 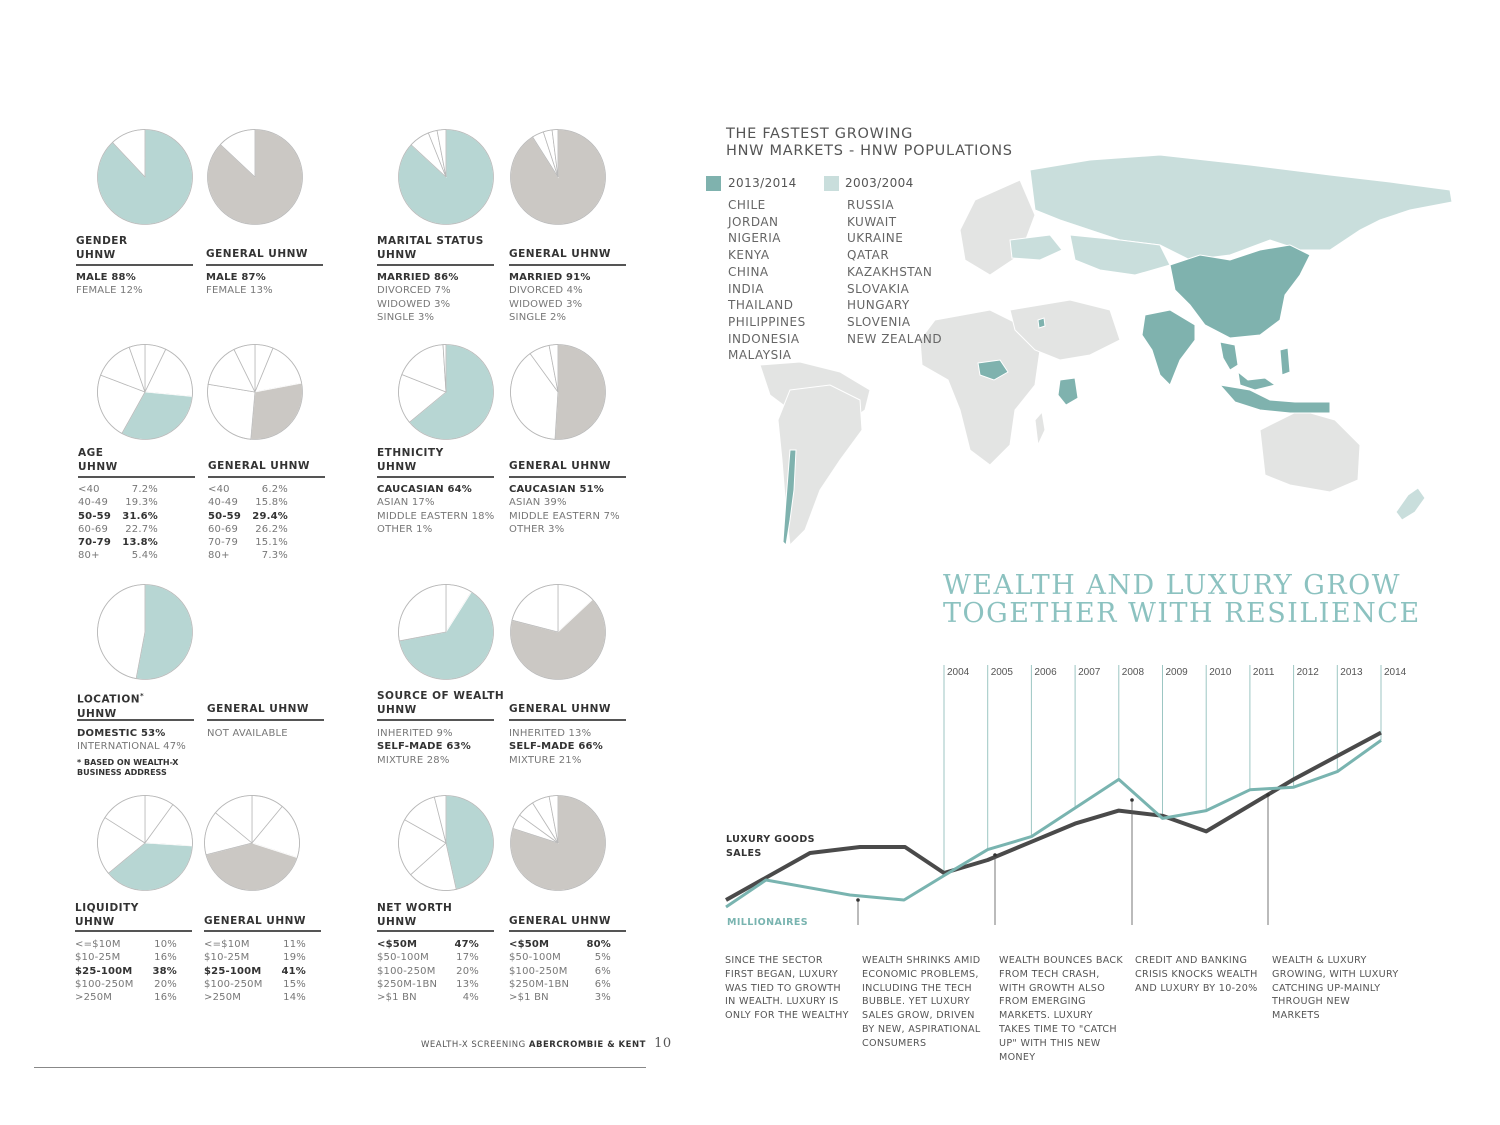 I want to click on stat-value: 47%, so click(x=466, y=944).